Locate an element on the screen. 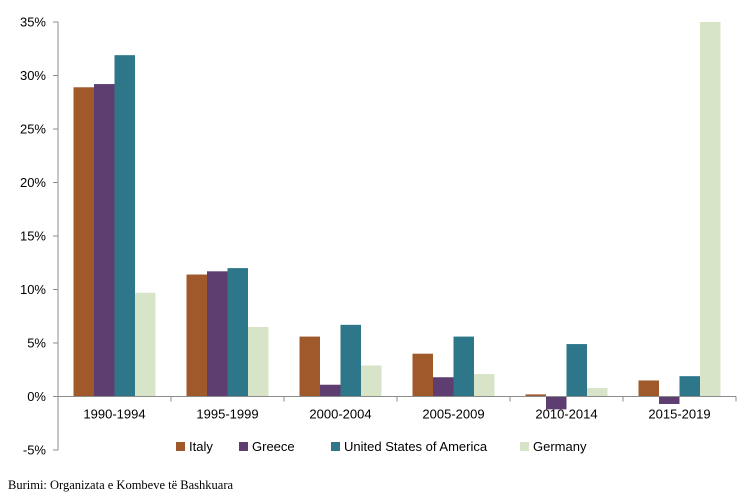 This screenshot has height=503, width=756. x-tick-label: 2000-2004 is located at coordinates (340, 414).